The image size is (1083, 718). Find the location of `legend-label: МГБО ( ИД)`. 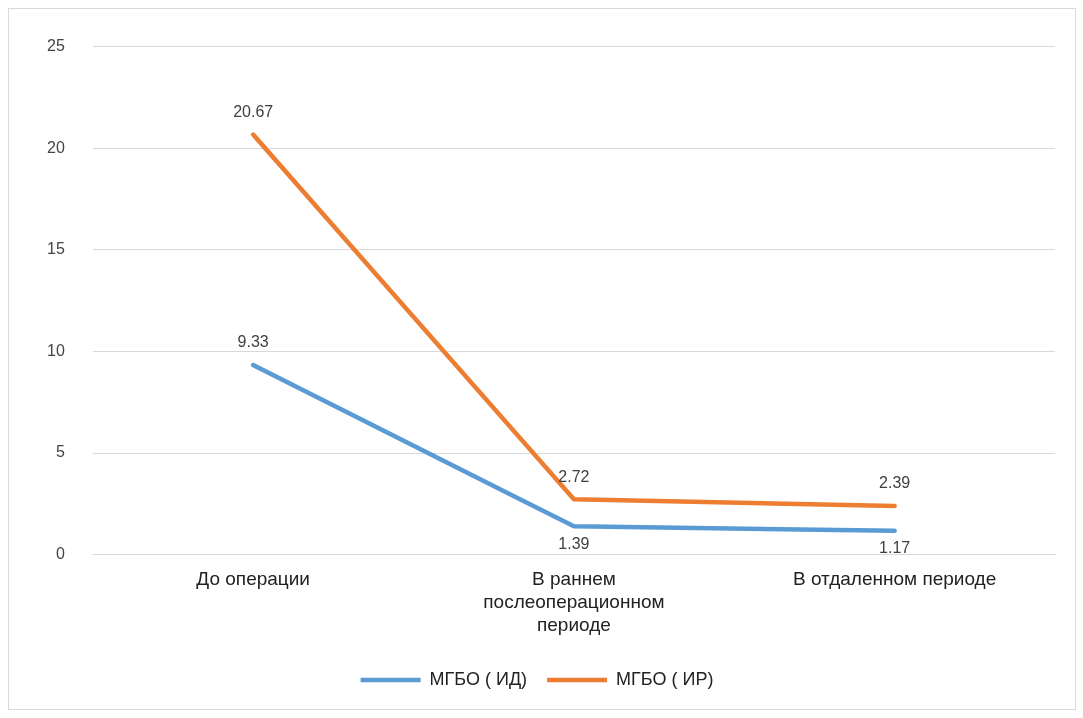

legend-label: МГБО ( ИД) is located at coordinates (478, 678).